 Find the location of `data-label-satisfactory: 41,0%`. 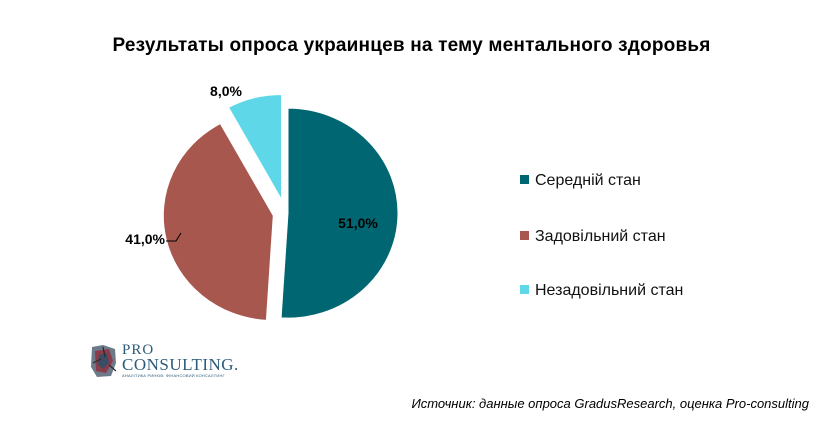

data-label-satisfactory: 41,0% is located at coordinates (145, 239).